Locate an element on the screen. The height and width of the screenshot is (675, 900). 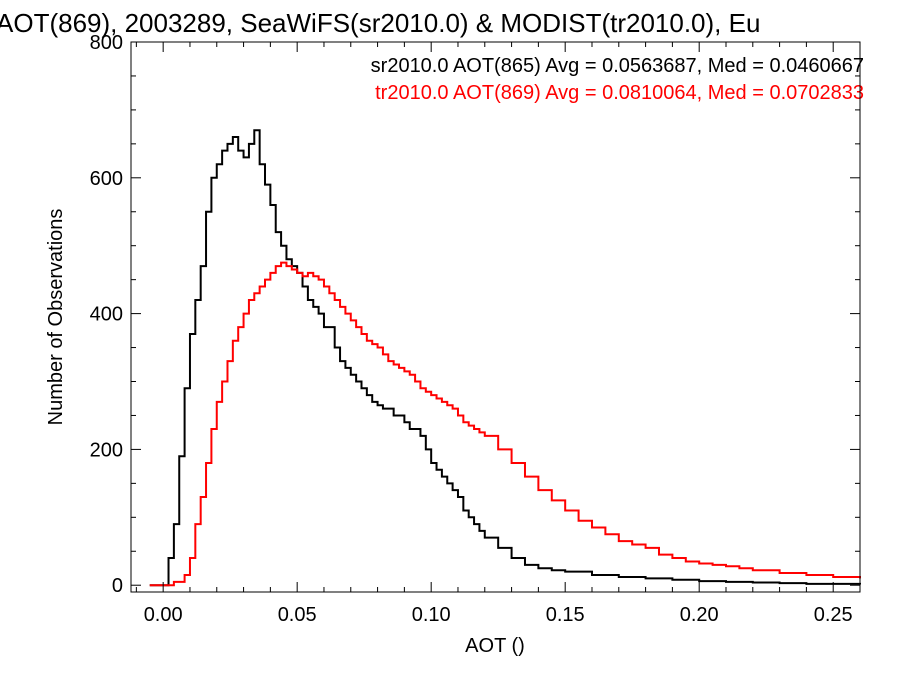
y-tick-label: 400 is located at coordinates (106, 315).